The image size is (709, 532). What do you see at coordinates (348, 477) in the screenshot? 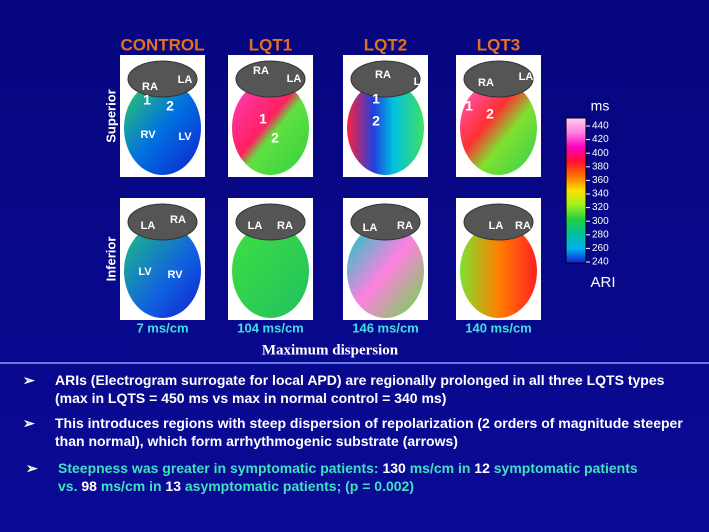
I see `bullet-text: symptomatic patients vs.` at bounding box center [348, 477].